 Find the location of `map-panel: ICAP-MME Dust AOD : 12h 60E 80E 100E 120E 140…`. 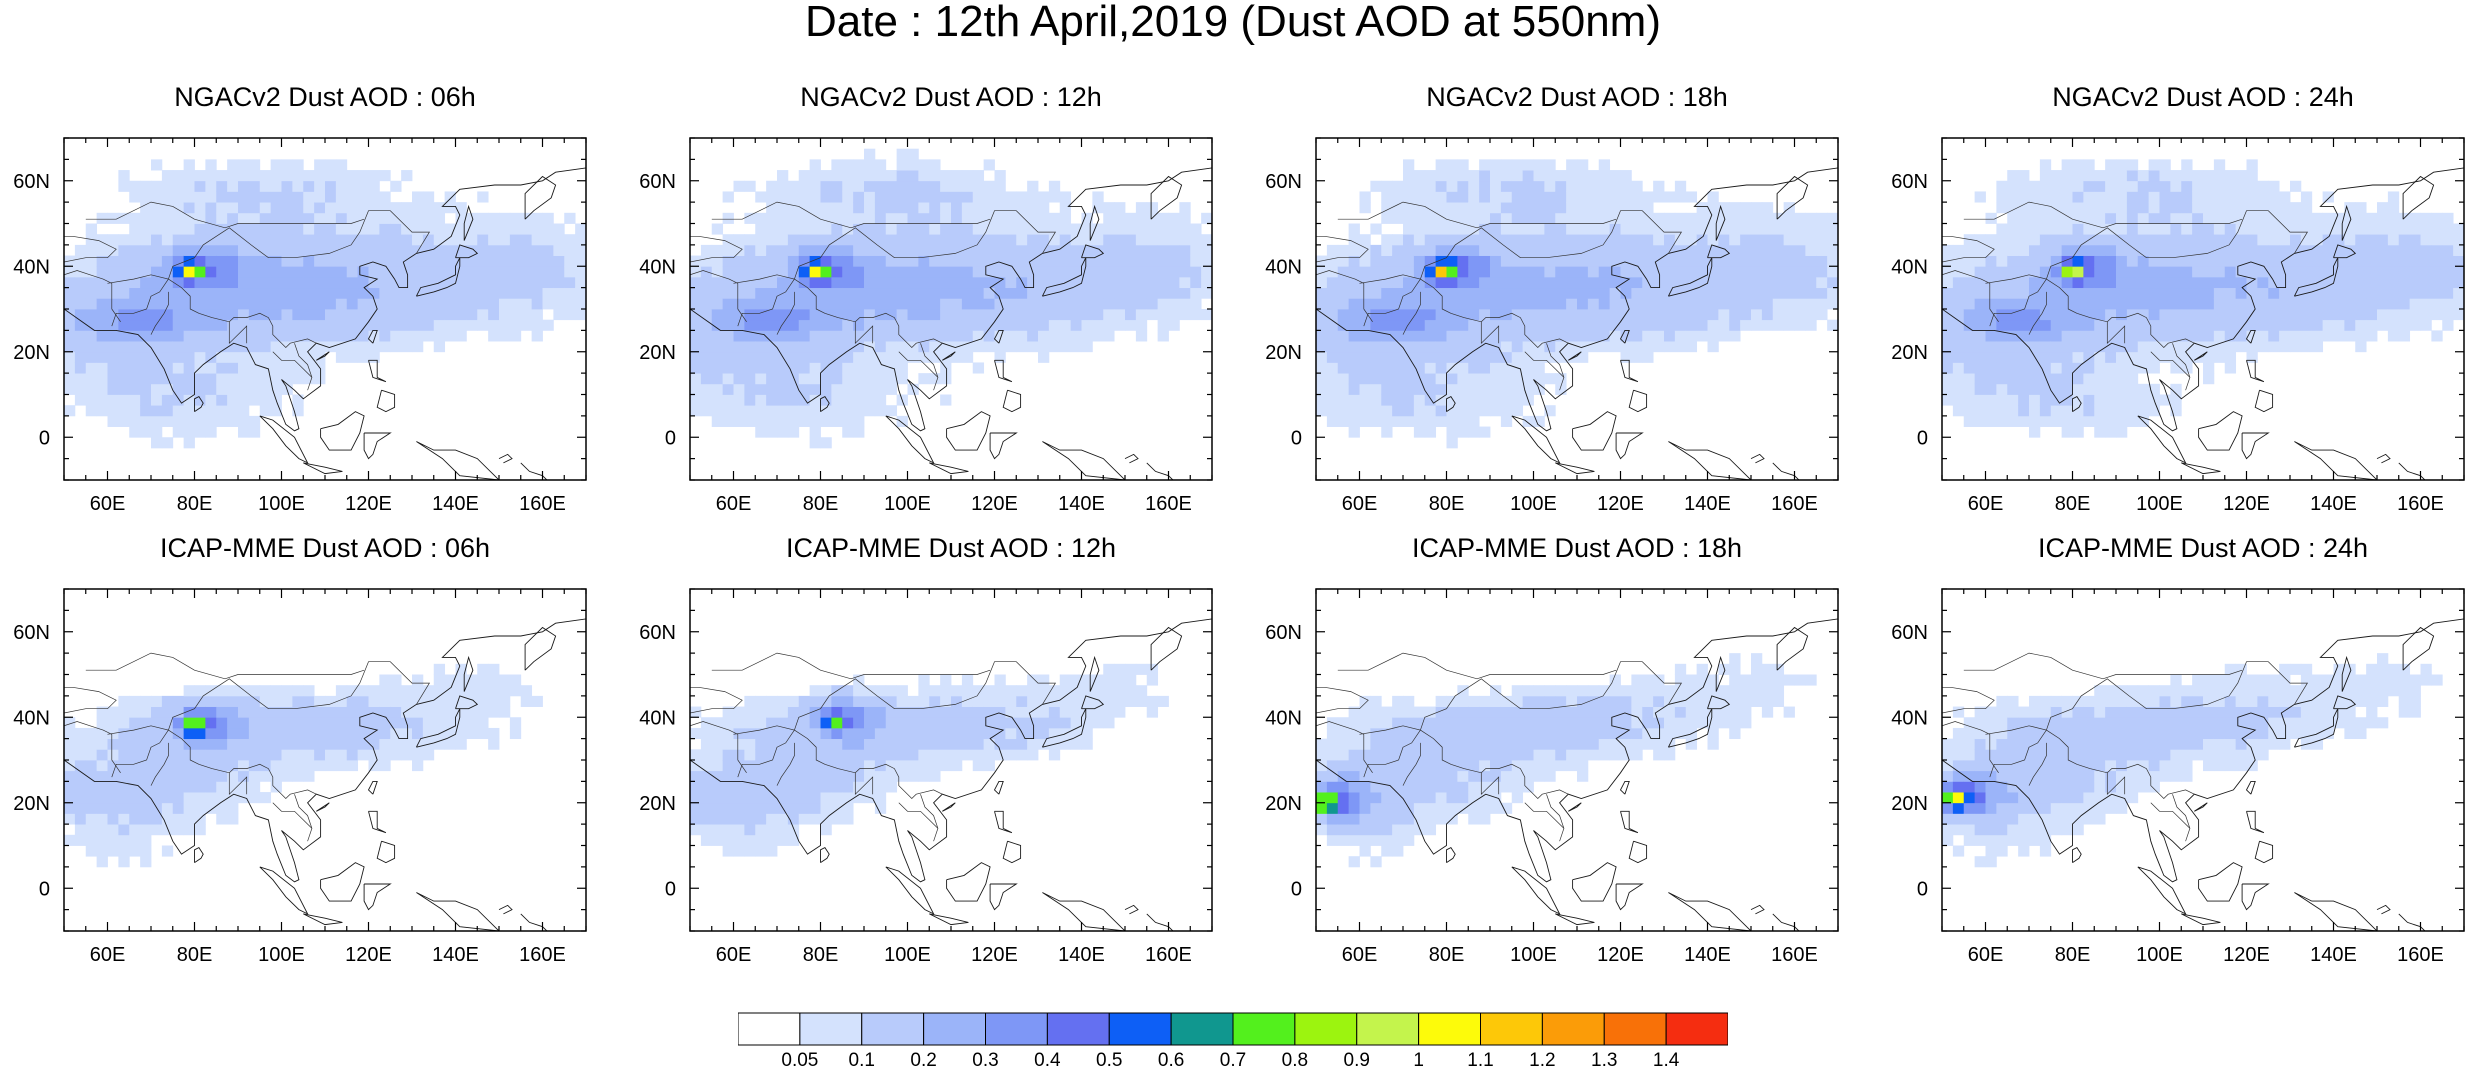

map-panel: ICAP-MME Dust AOD : 12h 60E 80E 100E 120E 140… is located at coordinates (931, 759).